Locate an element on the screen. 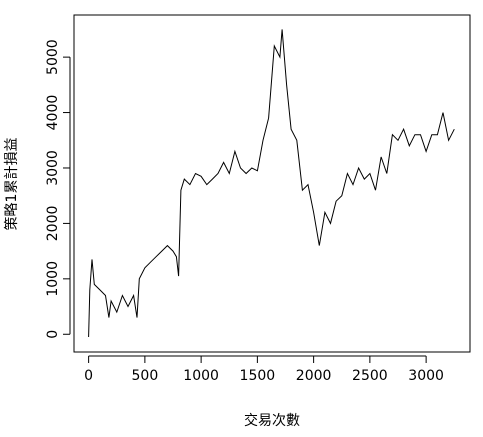 The image size is (483, 437). y-tick-label: 3000 is located at coordinates (53, 168).